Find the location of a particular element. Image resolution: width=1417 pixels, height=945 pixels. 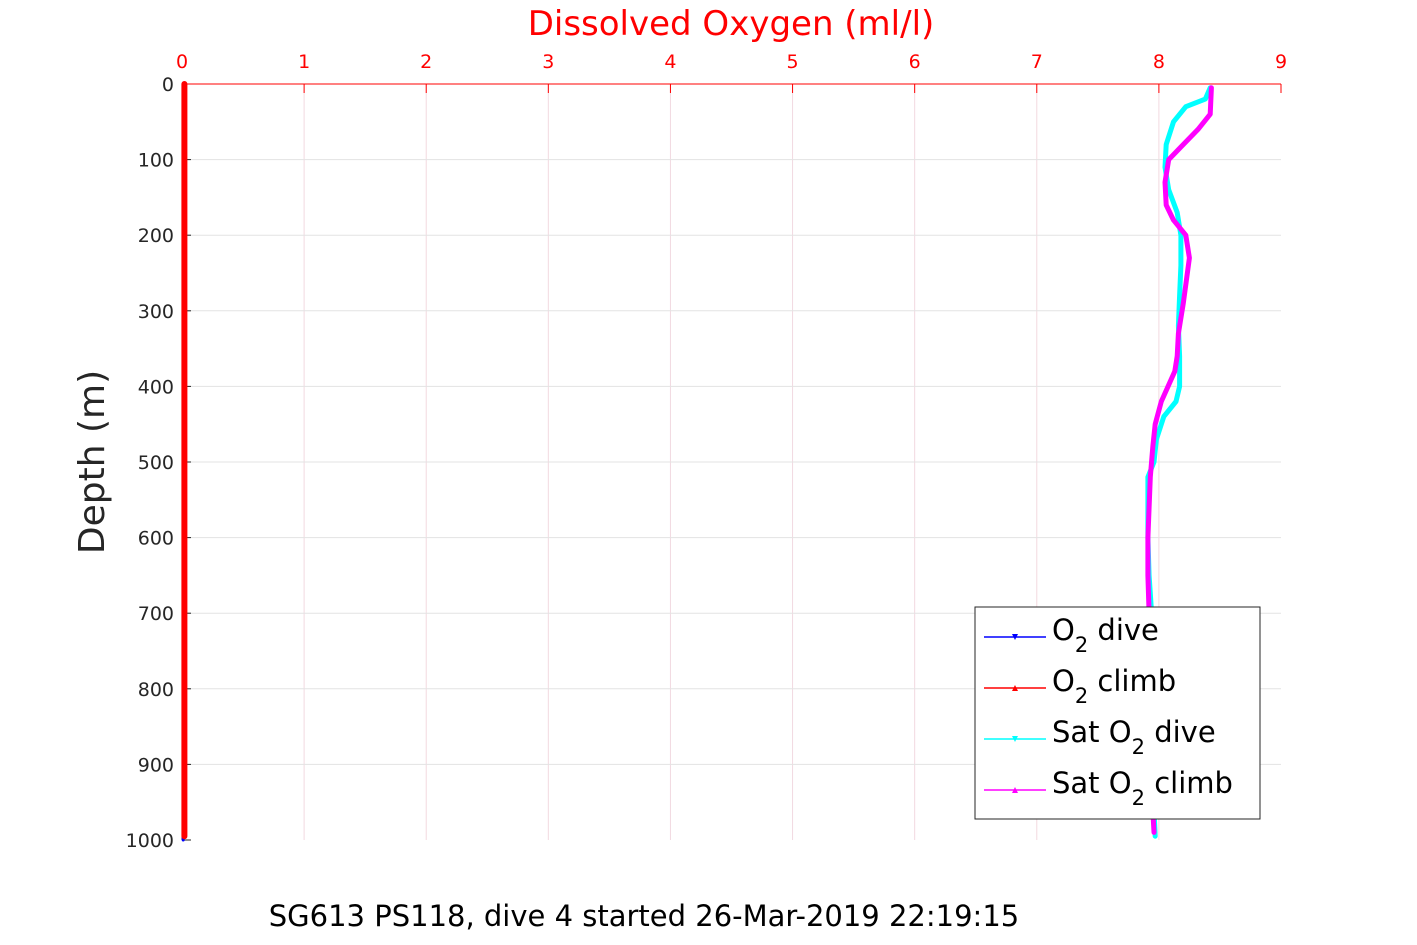

legend-label: Sat O2 dive is located at coordinates (1134, 737).